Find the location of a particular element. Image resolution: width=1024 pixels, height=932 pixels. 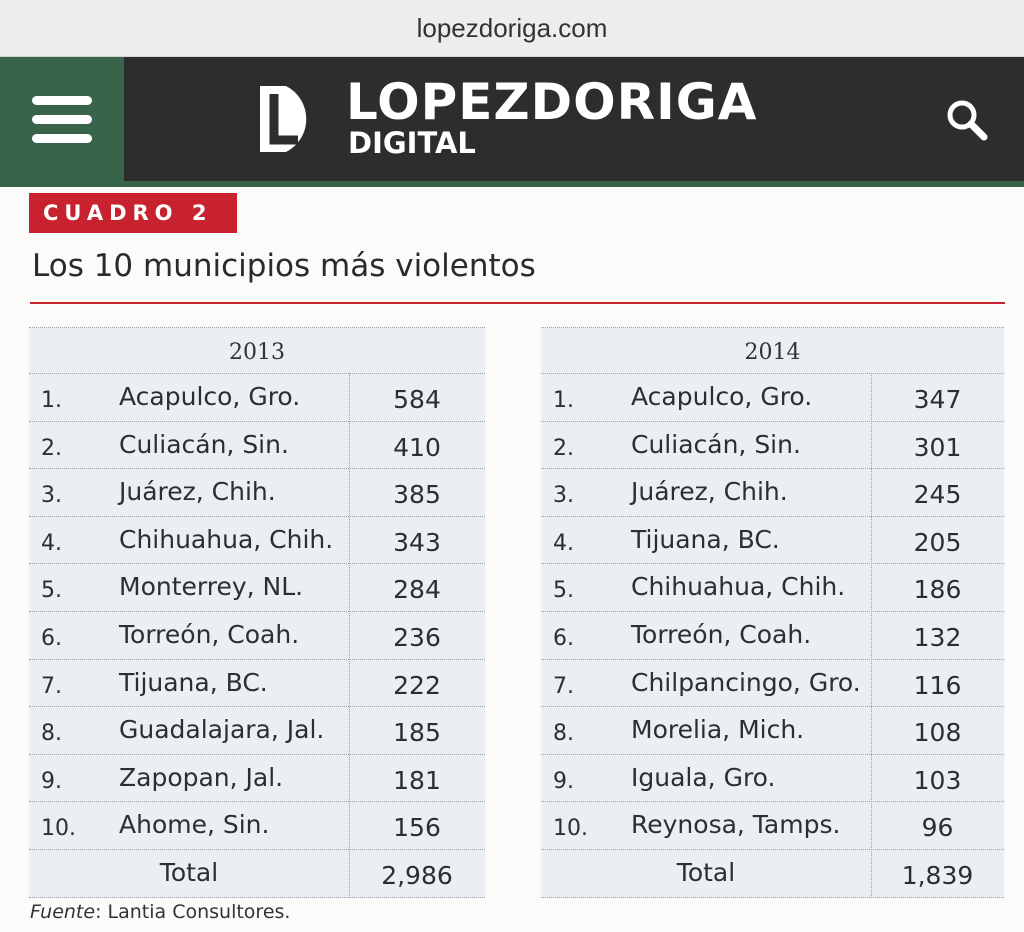

table-row: 7. Chilpancingo, Gro. 116 is located at coordinates (772, 684).